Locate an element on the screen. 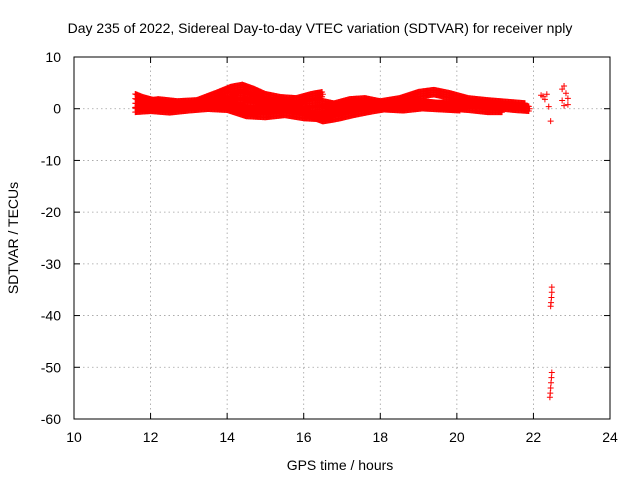 Image resolution: width=640 pixels, height=480 pixels. x-tick-label: 10 is located at coordinates (74, 437).